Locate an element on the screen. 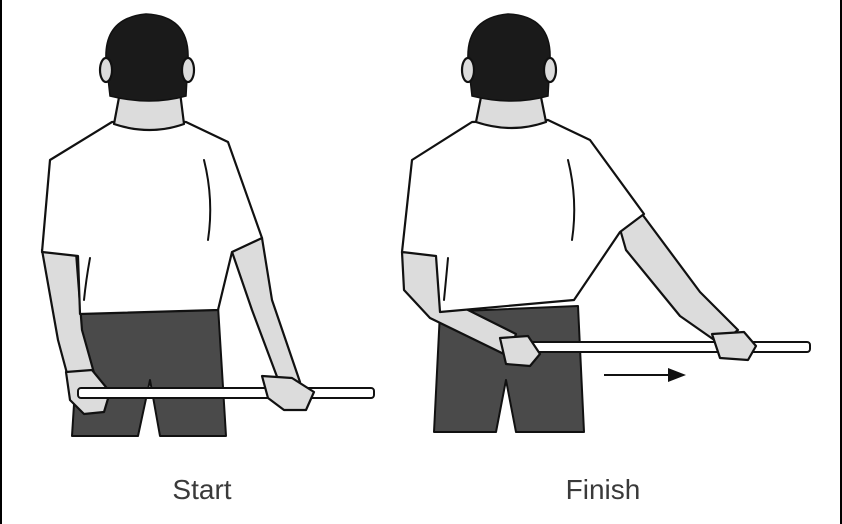 The height and width of the screenshot is (524, 842). finish-left-hand is located at coordinates (520, 351).